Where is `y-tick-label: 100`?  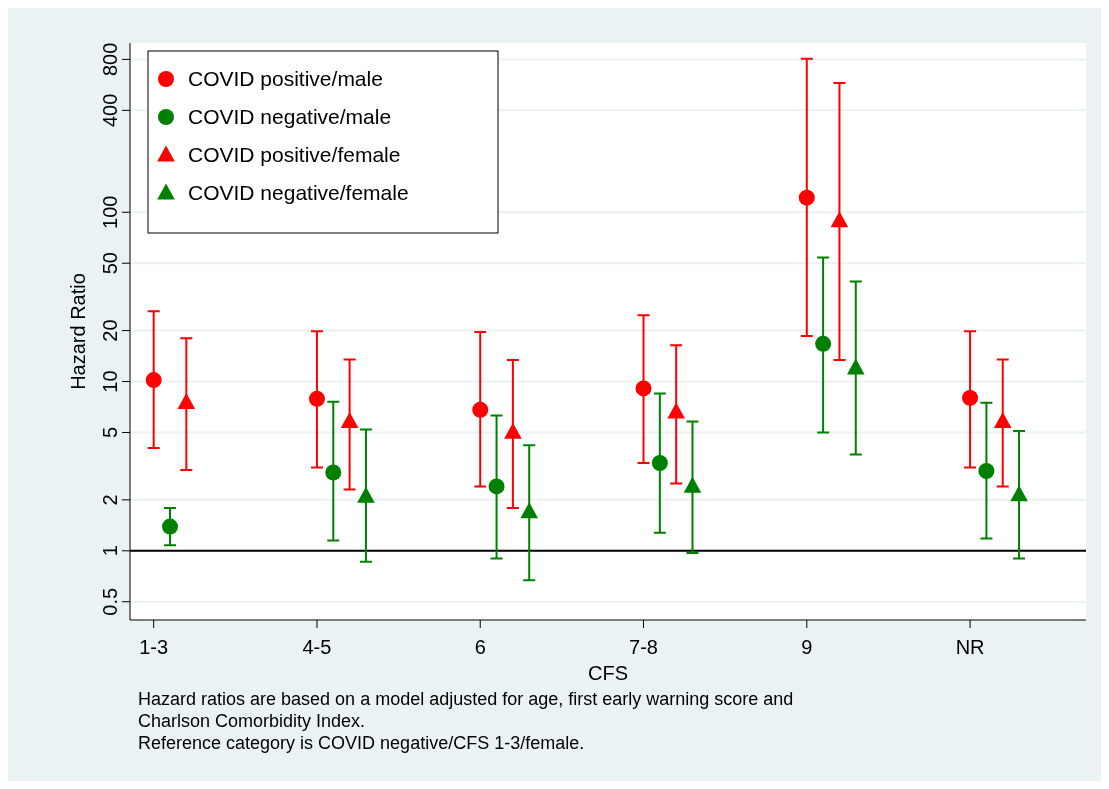 y-tick-label: 100 is located at coordinates (110, 212).